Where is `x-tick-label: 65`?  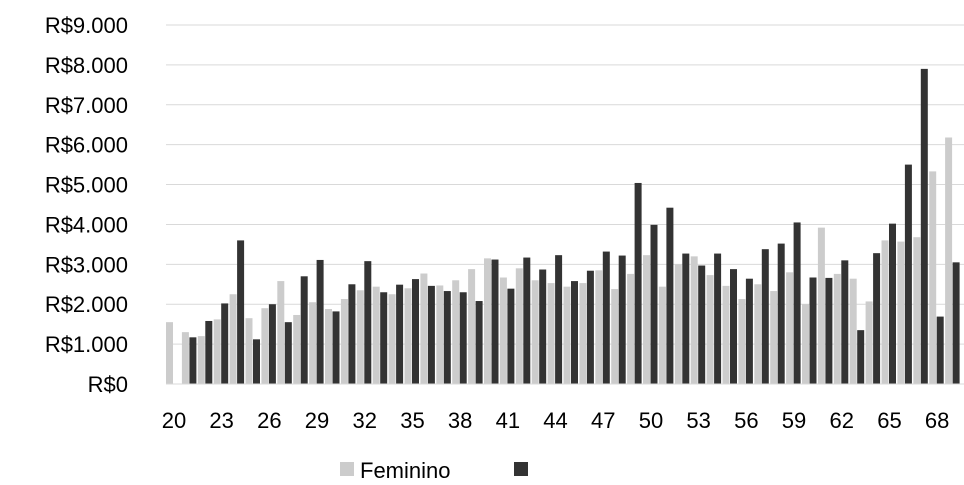
x-tick-label: 65 is located at coordinates (889, 420).